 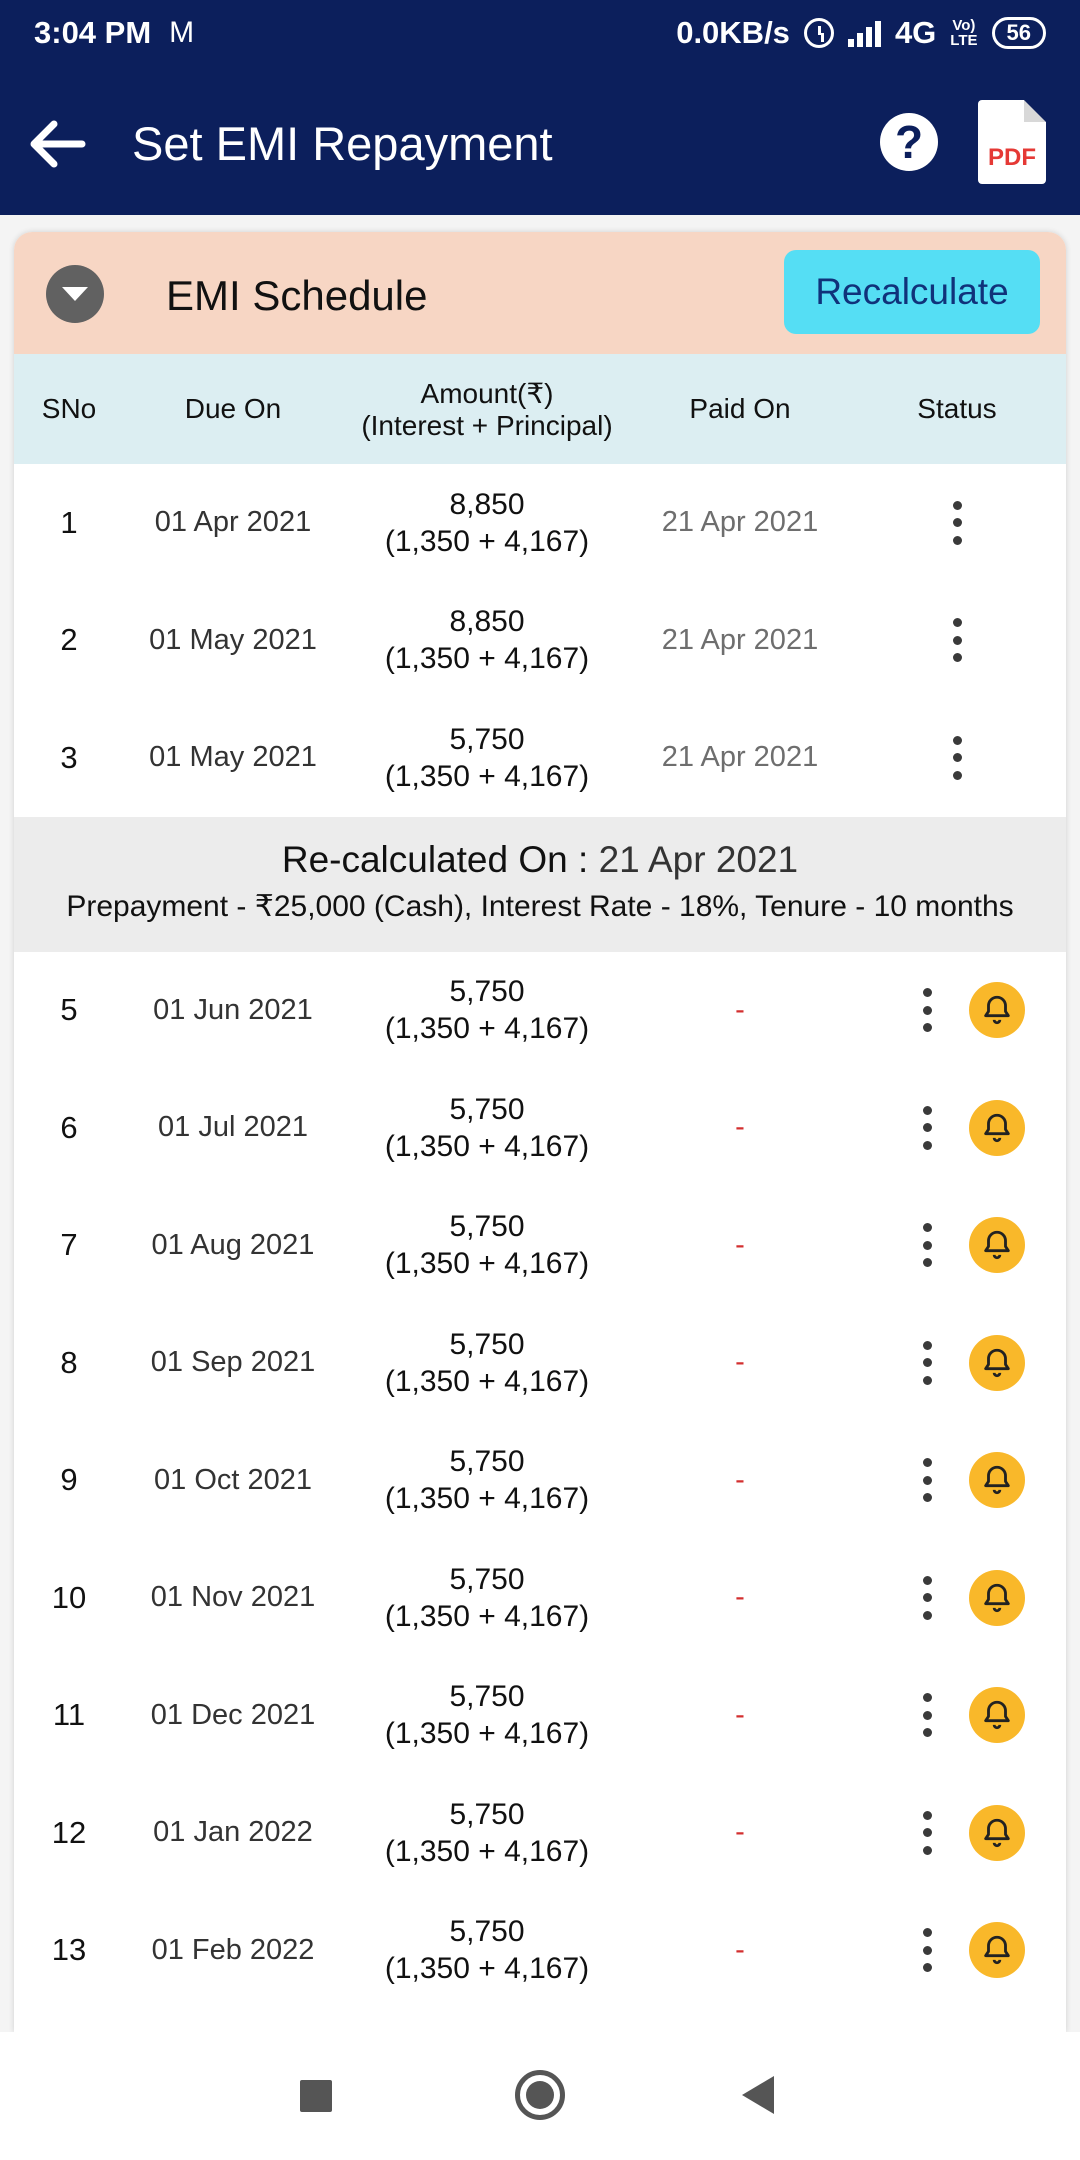 I want to click on app-bar: Set EMI Repayment ? PDF, so click(x=540, y=145).